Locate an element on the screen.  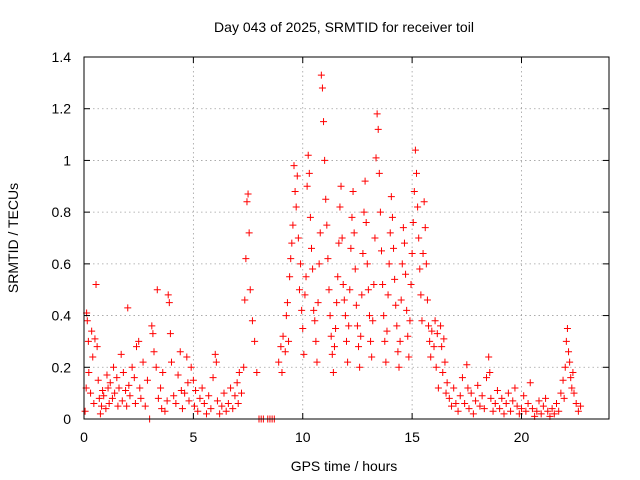
x-tick-label: 20 is located at coordinates (522, 437).